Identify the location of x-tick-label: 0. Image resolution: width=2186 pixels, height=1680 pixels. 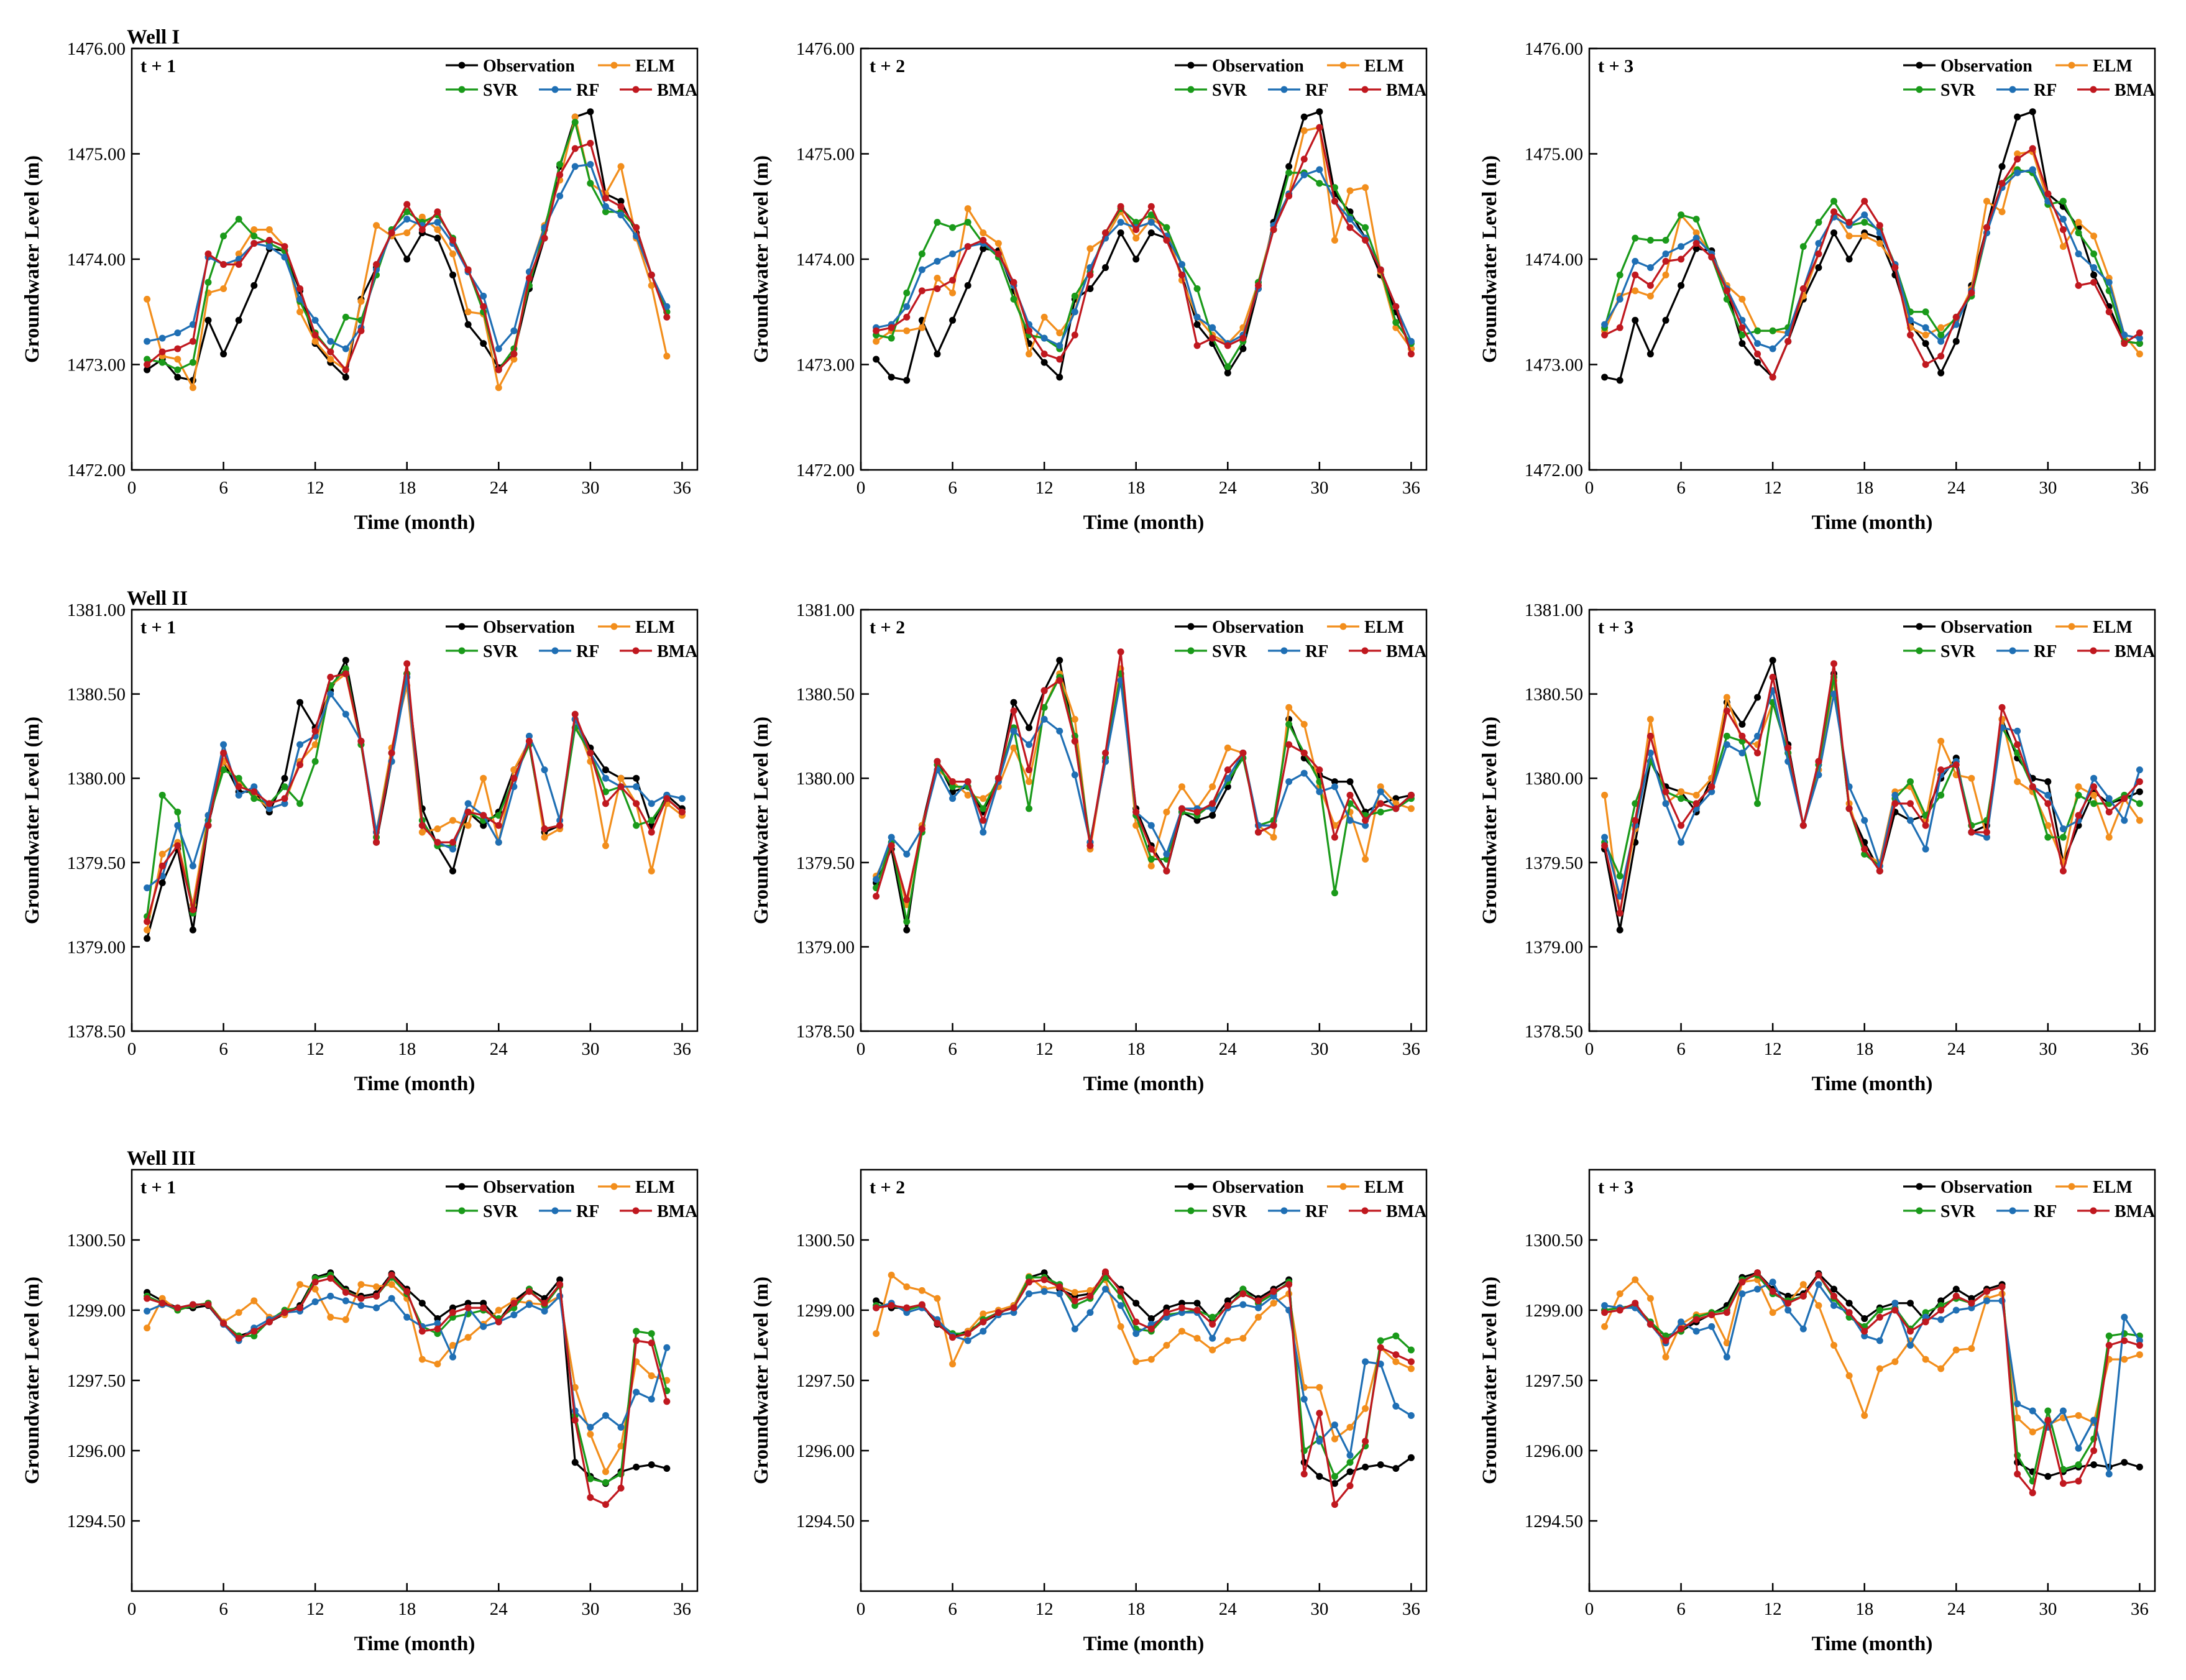
(861, 1609).